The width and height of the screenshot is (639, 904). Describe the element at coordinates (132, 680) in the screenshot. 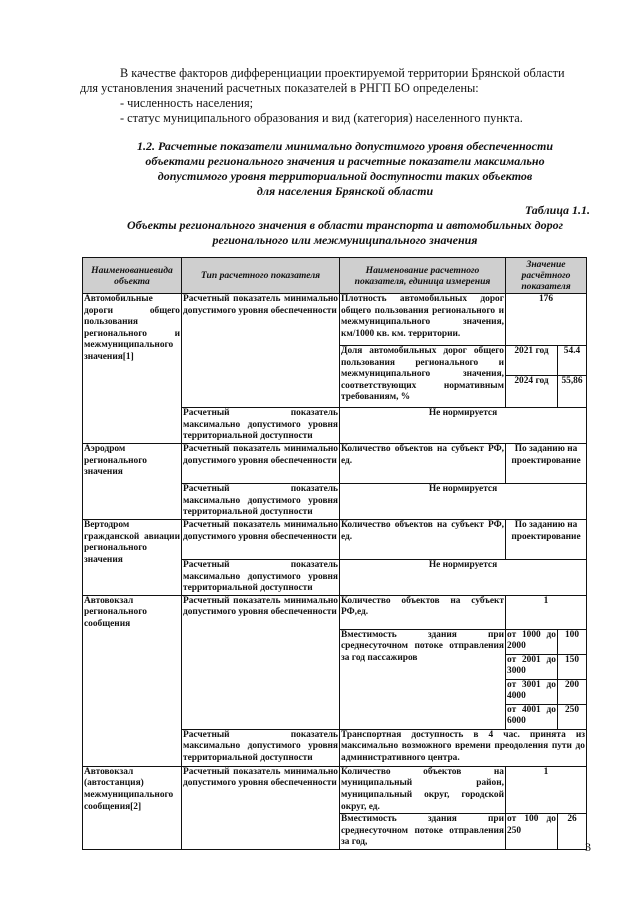

I see `object-name: Автовокзал регионального сообщения` at that location.